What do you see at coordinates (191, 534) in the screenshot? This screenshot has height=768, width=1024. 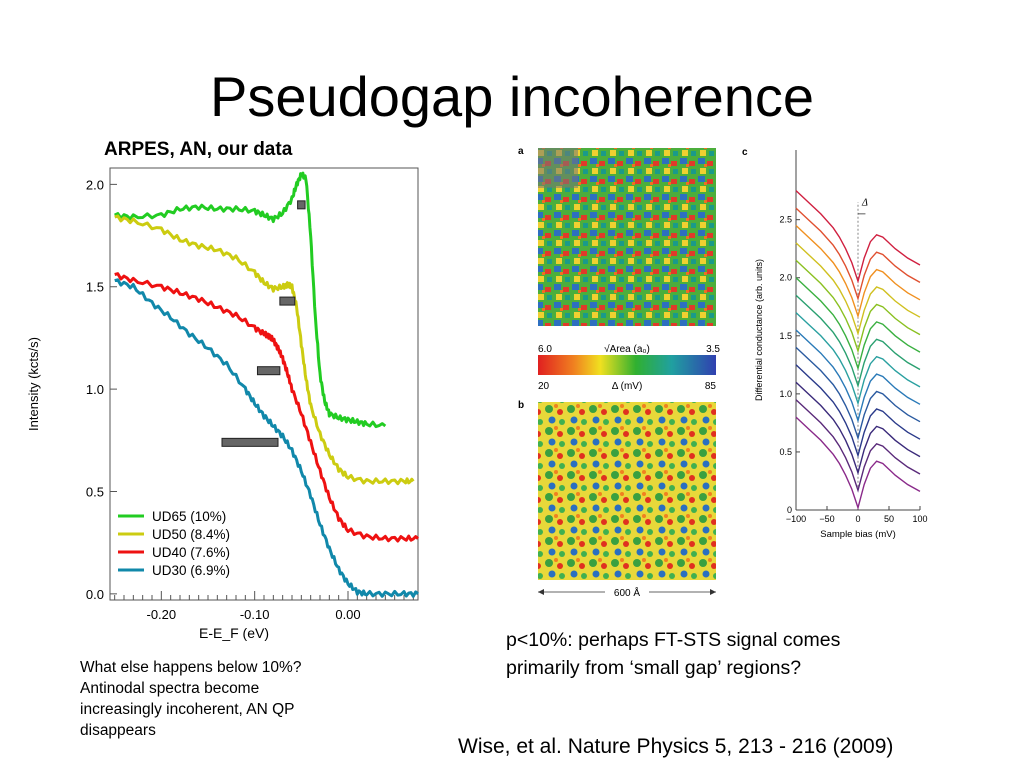 I see `legend-label: UD50 (8.4%)` at bounding box center [191, 534].